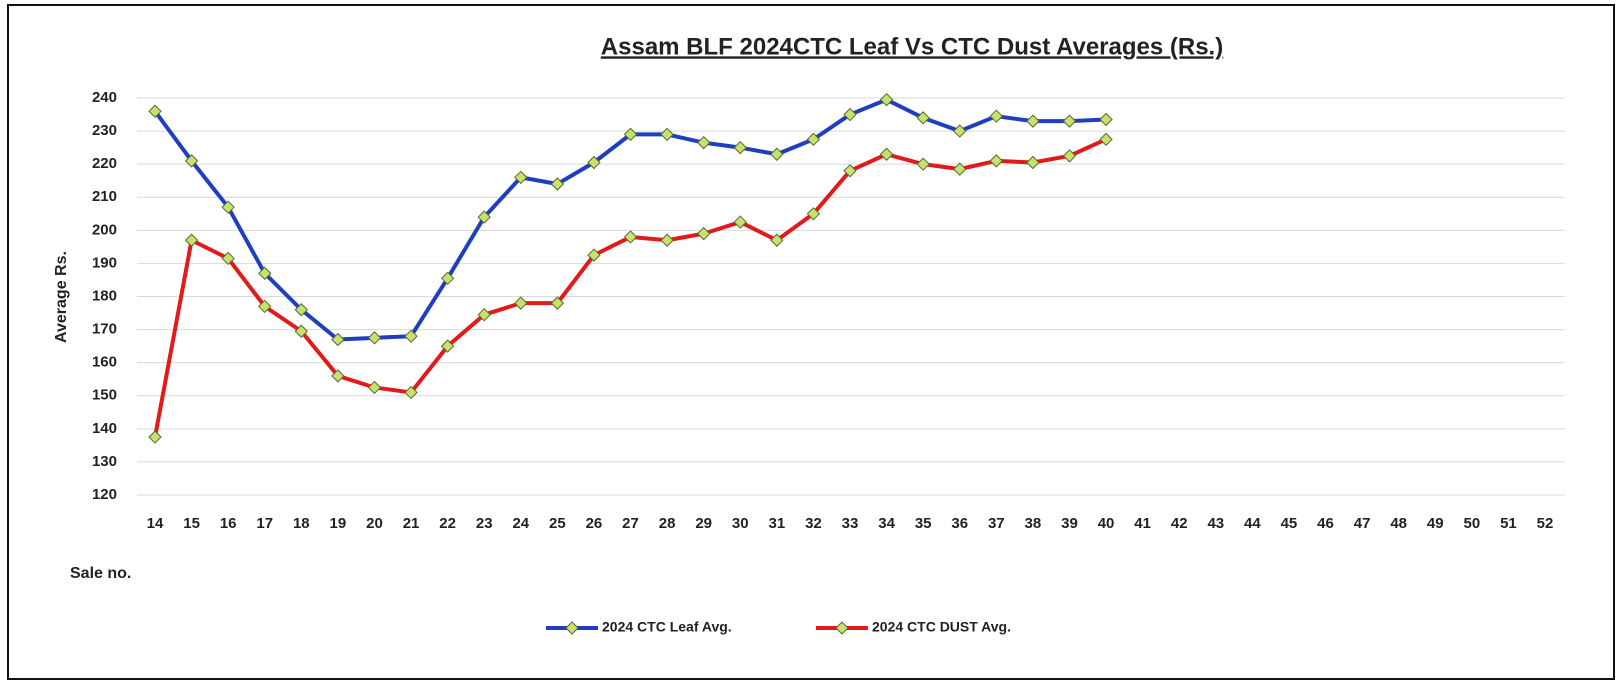  Describe the element at coordinates (740, 523) in the screenshot. I see `x-tick-label: 30` at that location.